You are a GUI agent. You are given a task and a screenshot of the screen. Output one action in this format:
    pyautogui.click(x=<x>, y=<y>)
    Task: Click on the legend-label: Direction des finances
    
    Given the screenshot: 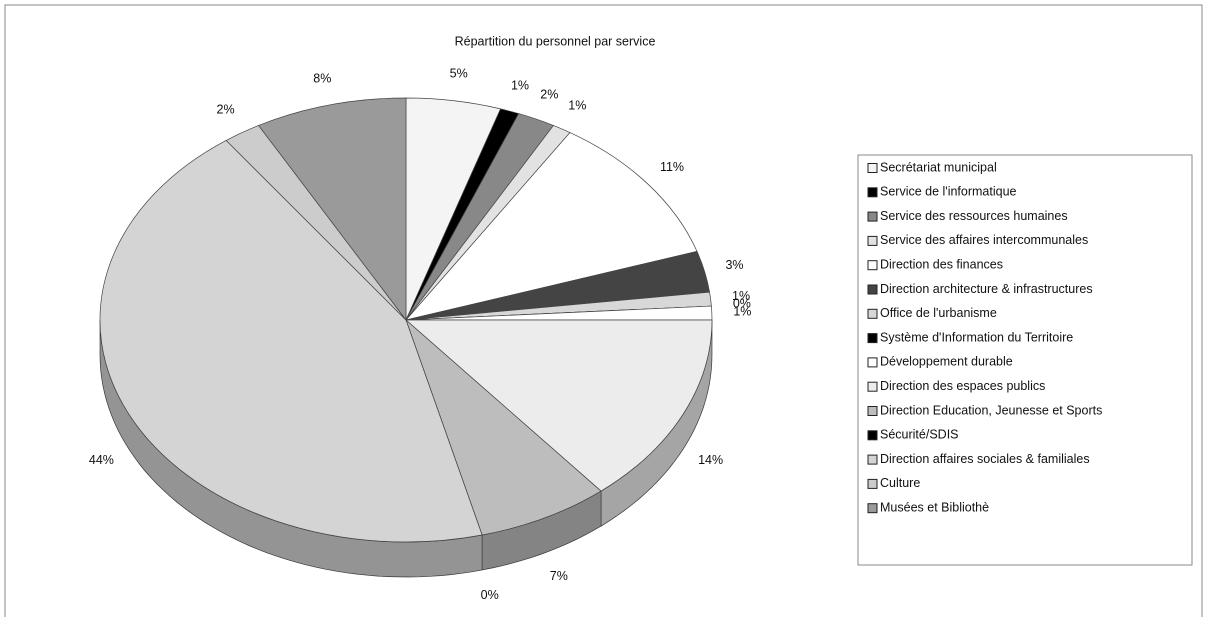 What is the action you would take?
    pyautogui.click(x=941, y=264)
    